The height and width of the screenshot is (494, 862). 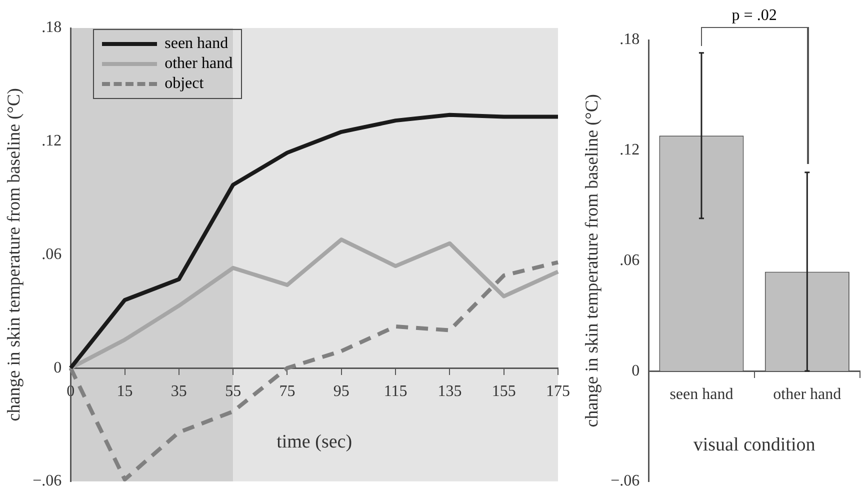 I want to click on x-tick-label: 15, so click(x=124, y=391).